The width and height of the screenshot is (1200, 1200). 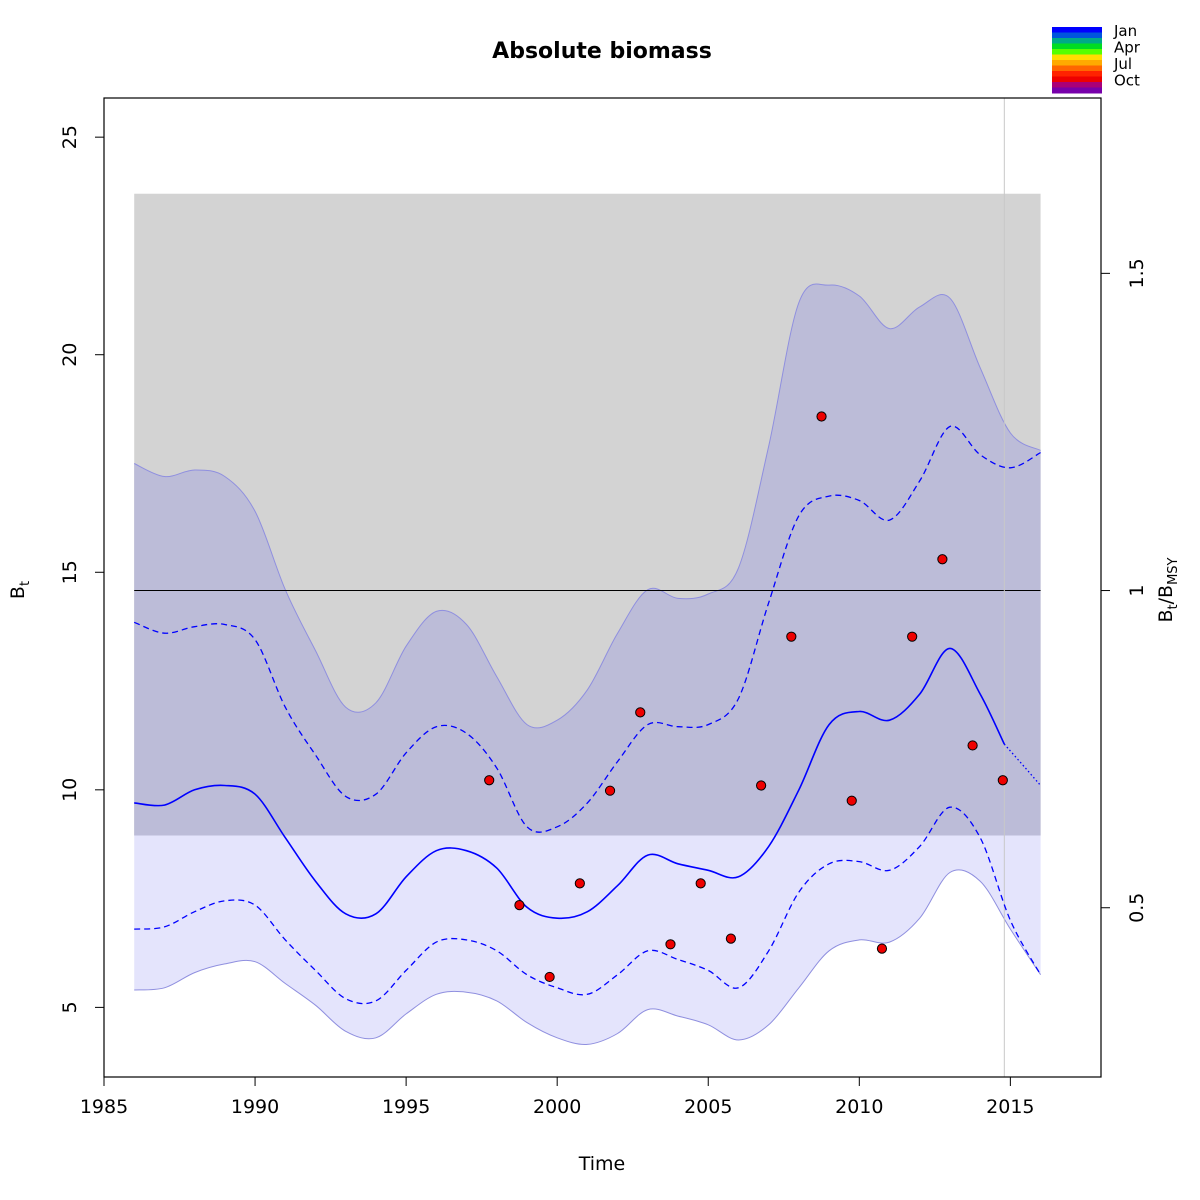 What do you see at coordinates (255, 1107) in the screenshot?
I see `x-tick-label: 1990` at bounding box center [255, 1107].